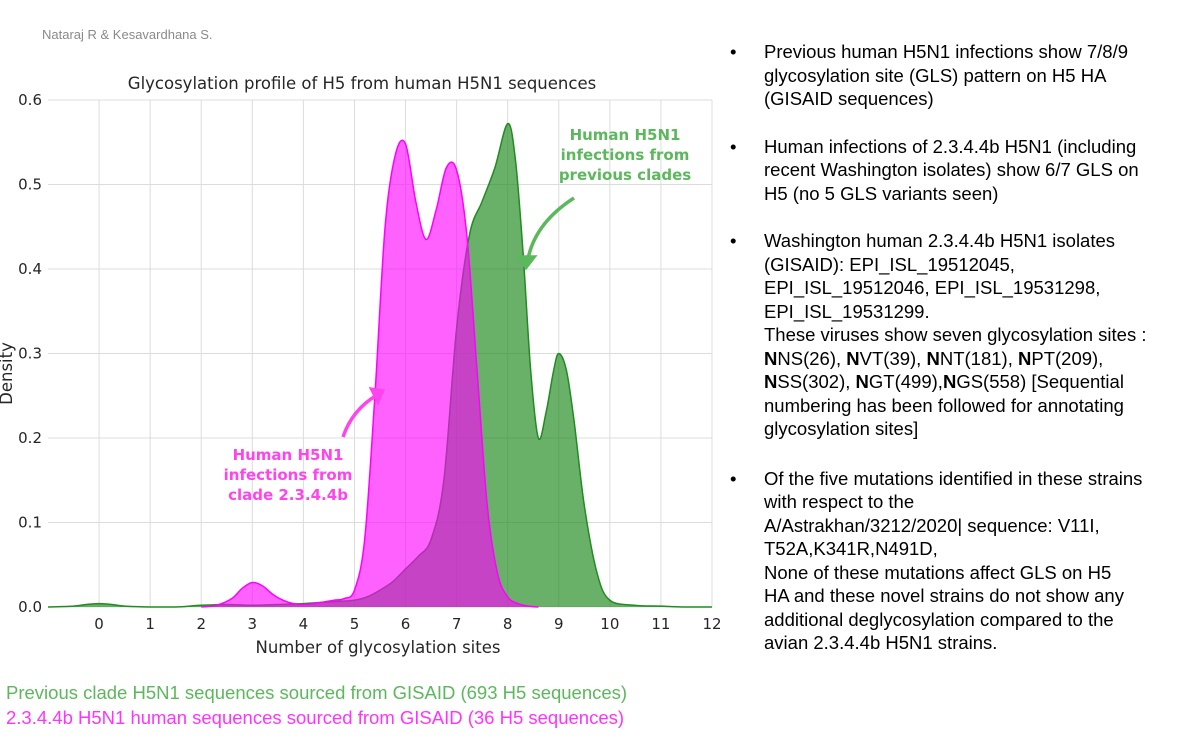 This screenshot has height=746, width=1200. I want to click on annotation-previous-clades: previous clades, so click(625, 175).